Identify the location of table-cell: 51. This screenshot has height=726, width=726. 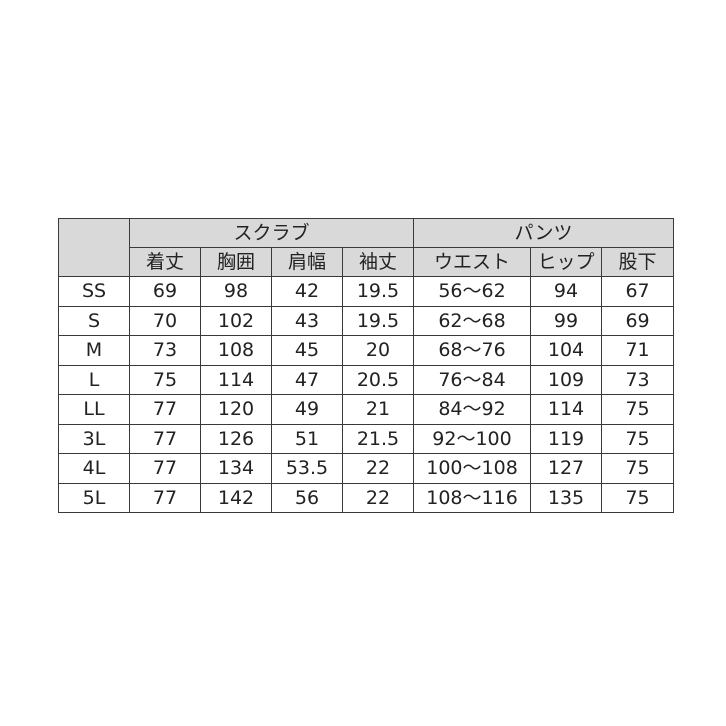
(307, 438).